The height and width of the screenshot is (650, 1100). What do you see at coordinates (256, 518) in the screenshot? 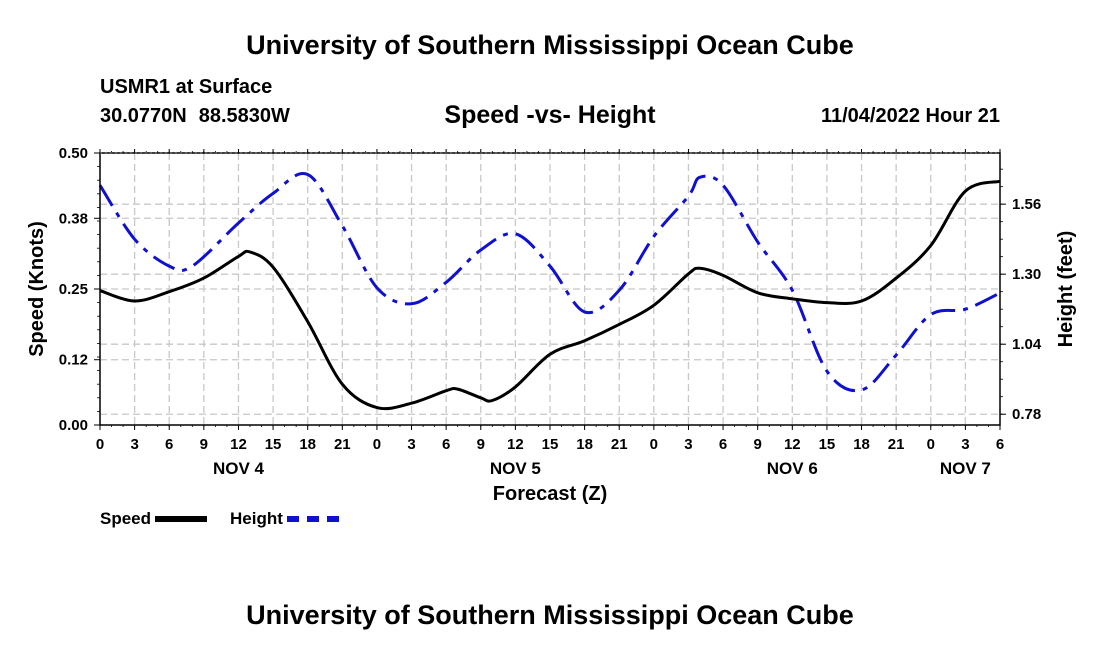
I see `legend-height-label: Height` at bounding box center [256, 518].